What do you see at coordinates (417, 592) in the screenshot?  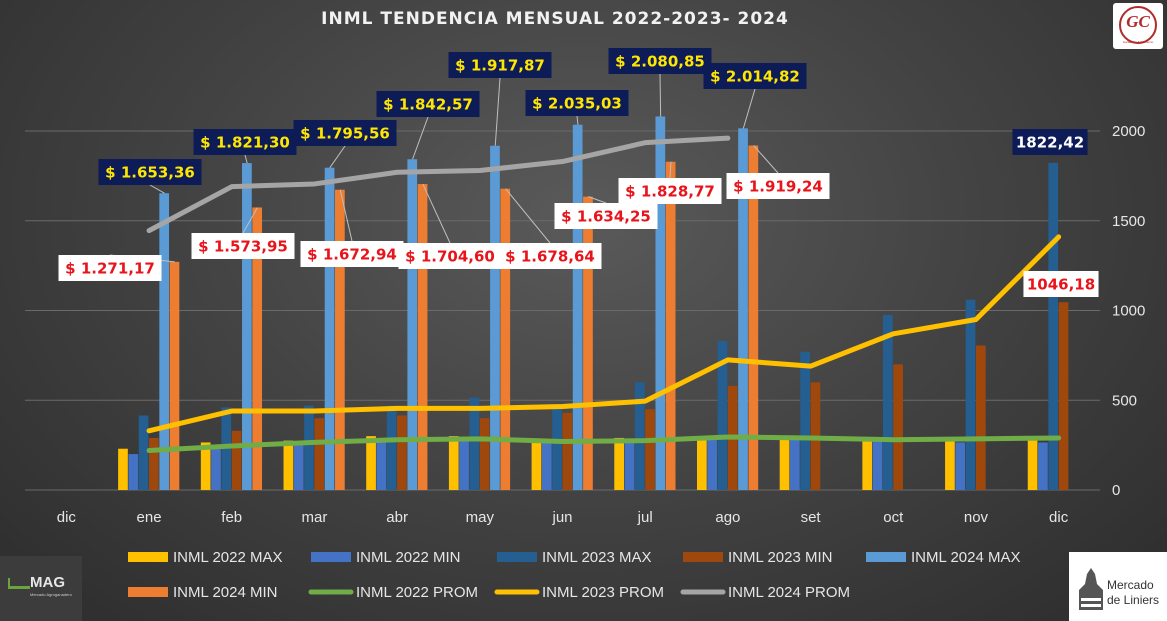 I see `legend-label: INML 2022 PROM` at bounding box center [417, 592].